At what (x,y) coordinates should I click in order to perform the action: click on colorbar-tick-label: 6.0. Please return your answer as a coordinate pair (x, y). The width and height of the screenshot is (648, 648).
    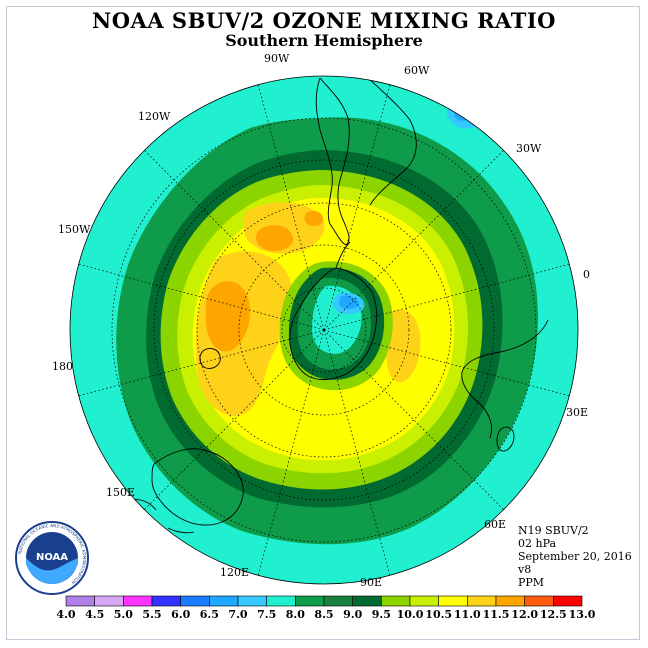
    Looking at the image, I should click on (181, 614).